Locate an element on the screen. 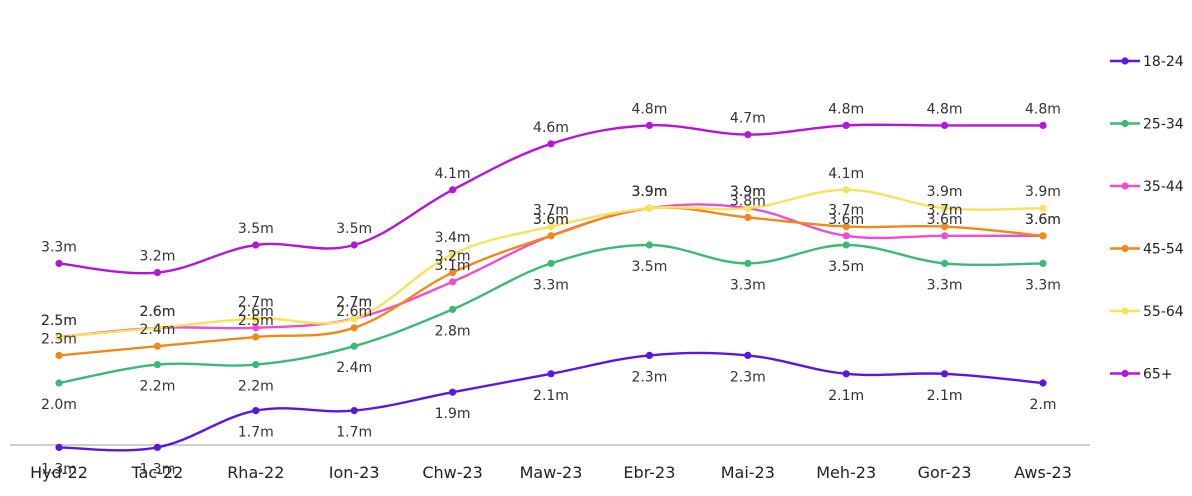  legend-item-25-34: 25-34 is located at coordinates (1147, 125).